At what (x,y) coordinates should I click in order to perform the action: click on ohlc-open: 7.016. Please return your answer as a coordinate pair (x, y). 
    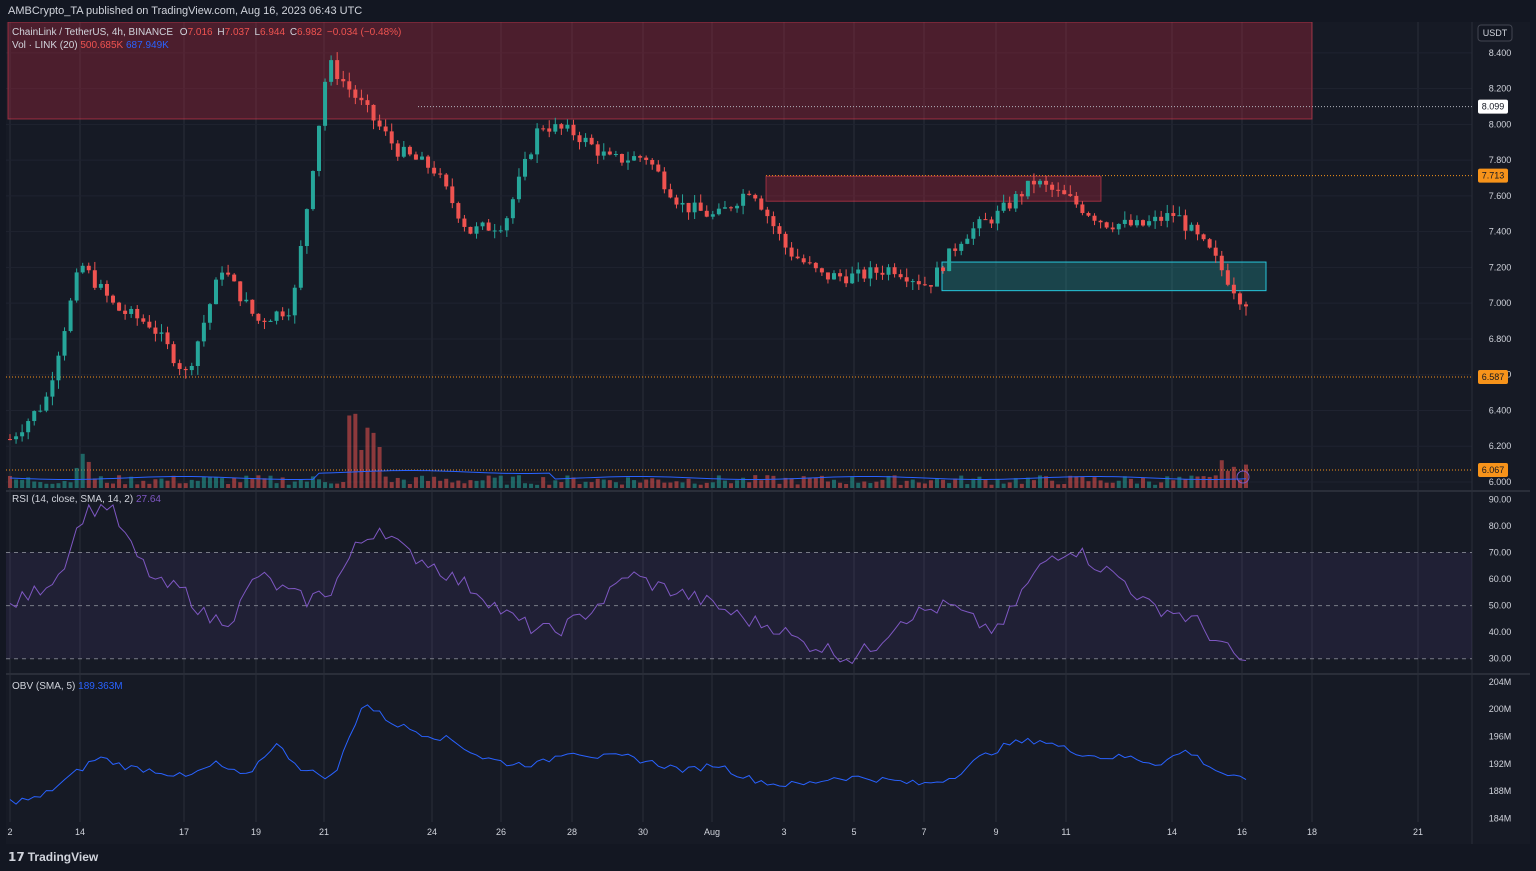
    Looking at the image, I should click on (200, 32).